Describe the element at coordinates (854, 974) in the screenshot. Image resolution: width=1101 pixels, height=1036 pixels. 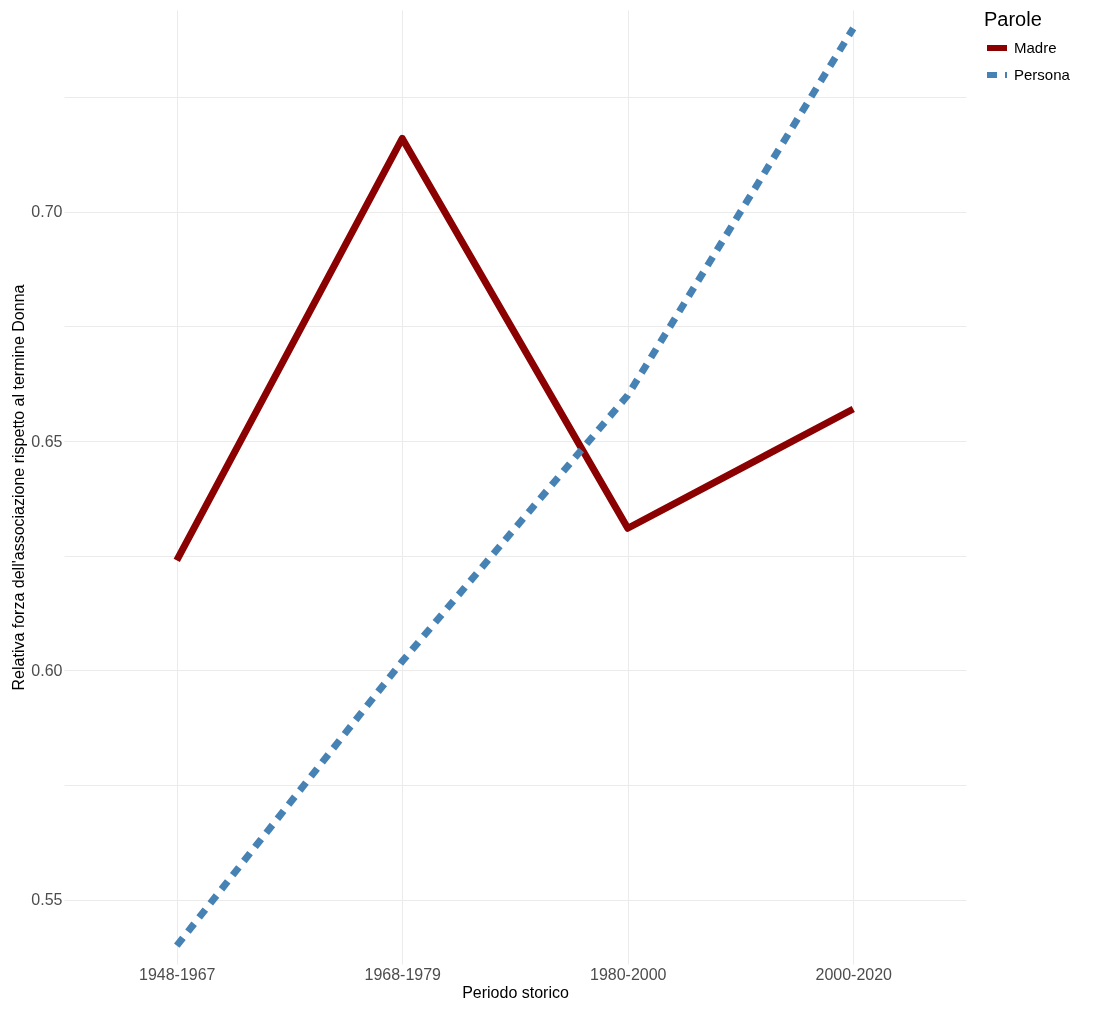
I see `x-tick-label: 2000-2020` at that location.